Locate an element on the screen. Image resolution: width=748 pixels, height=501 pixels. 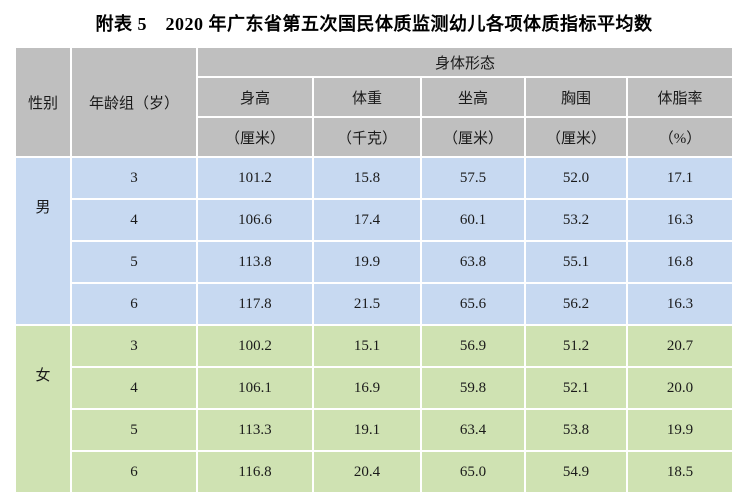
data-cell-height: 113.8 is located at coordinates (255, 262).